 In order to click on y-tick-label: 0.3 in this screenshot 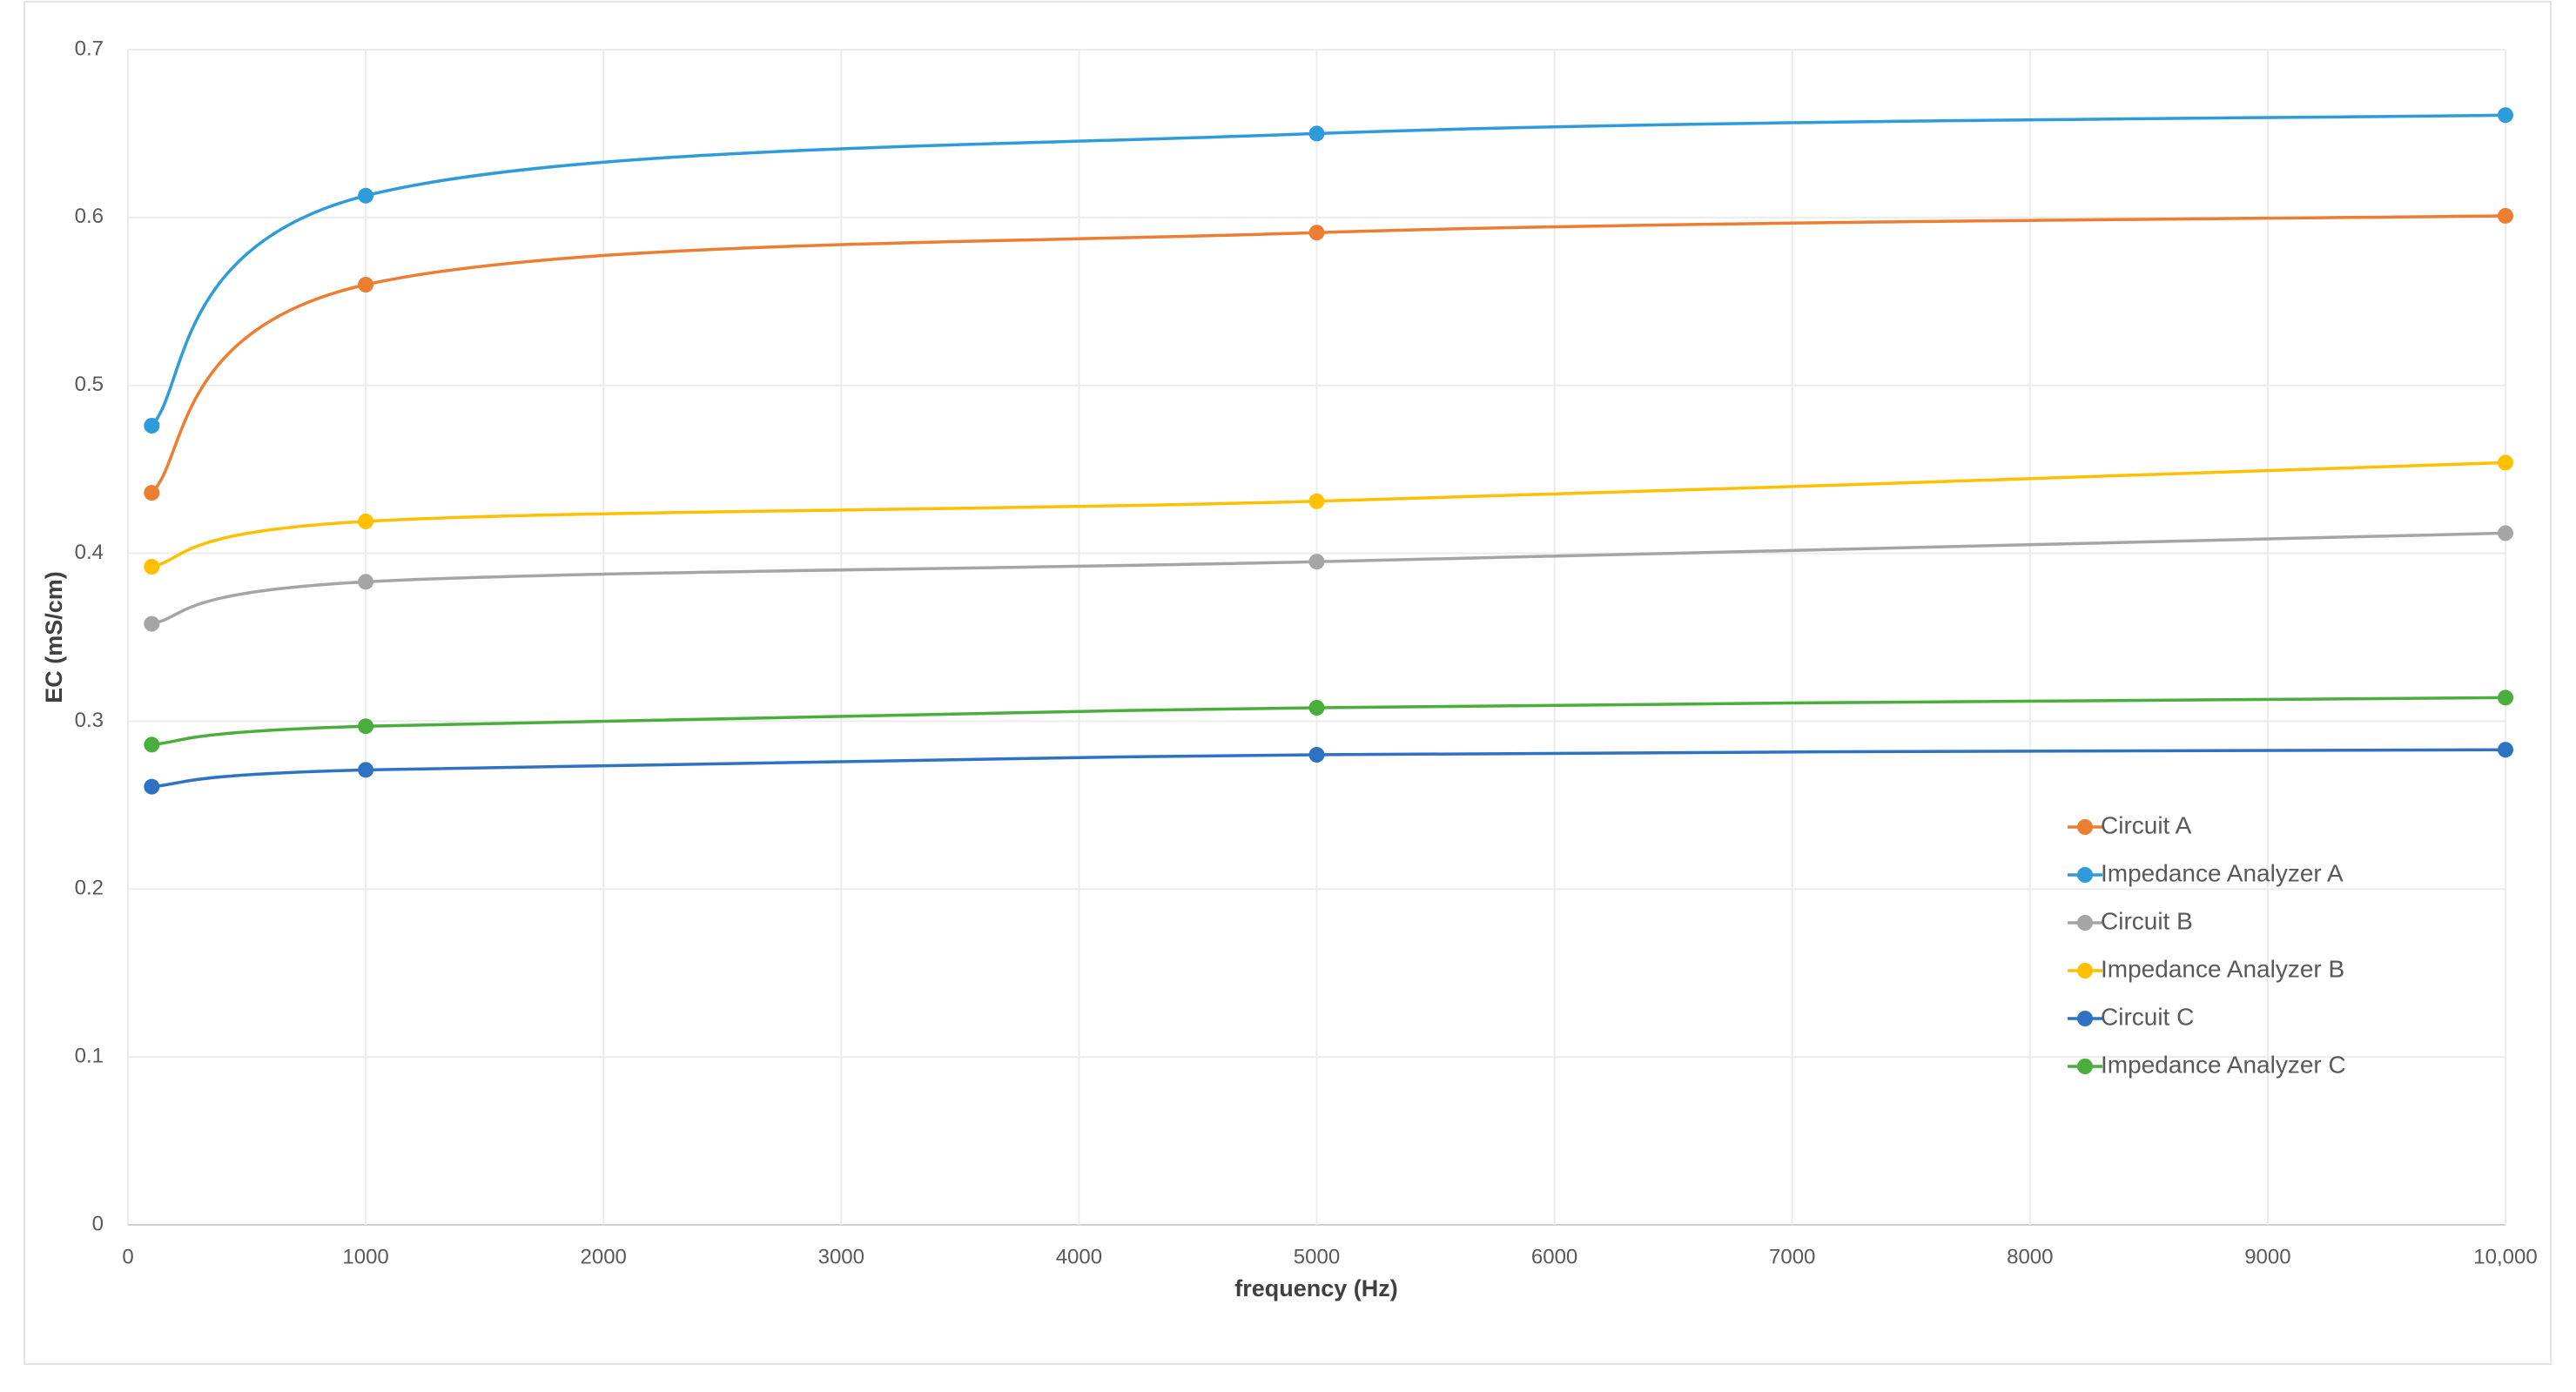, I will do `click(89, 721)`.